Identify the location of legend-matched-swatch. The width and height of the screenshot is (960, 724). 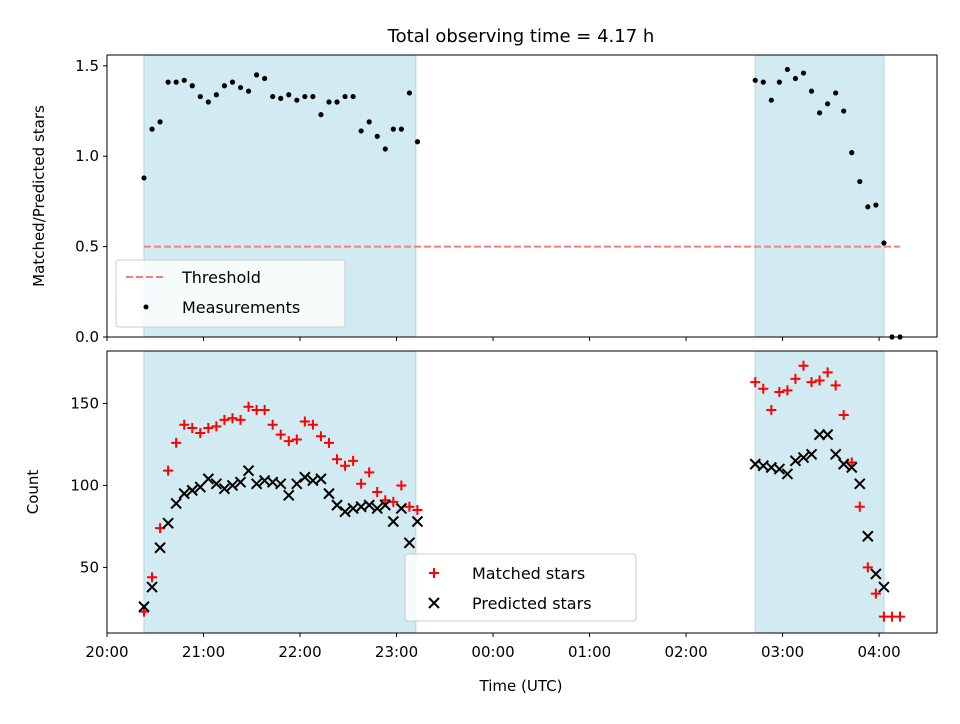
(434, 573).